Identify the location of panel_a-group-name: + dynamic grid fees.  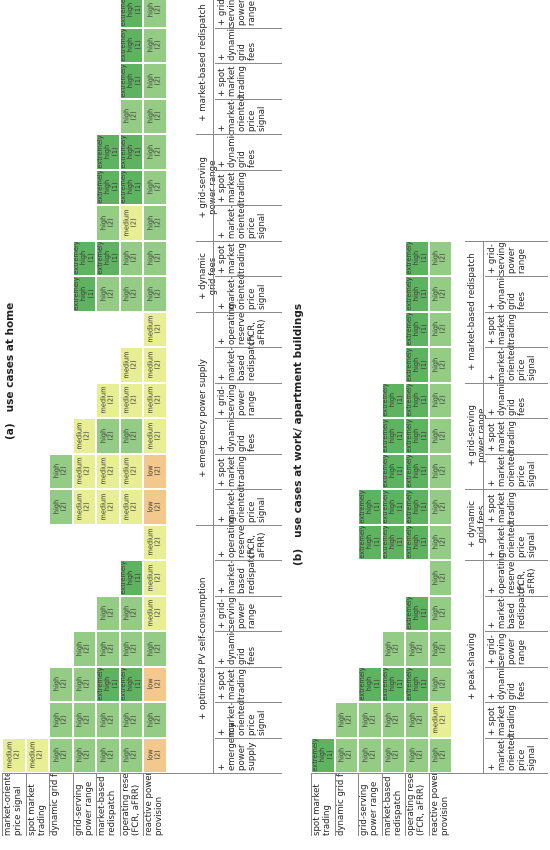
(208, 276).